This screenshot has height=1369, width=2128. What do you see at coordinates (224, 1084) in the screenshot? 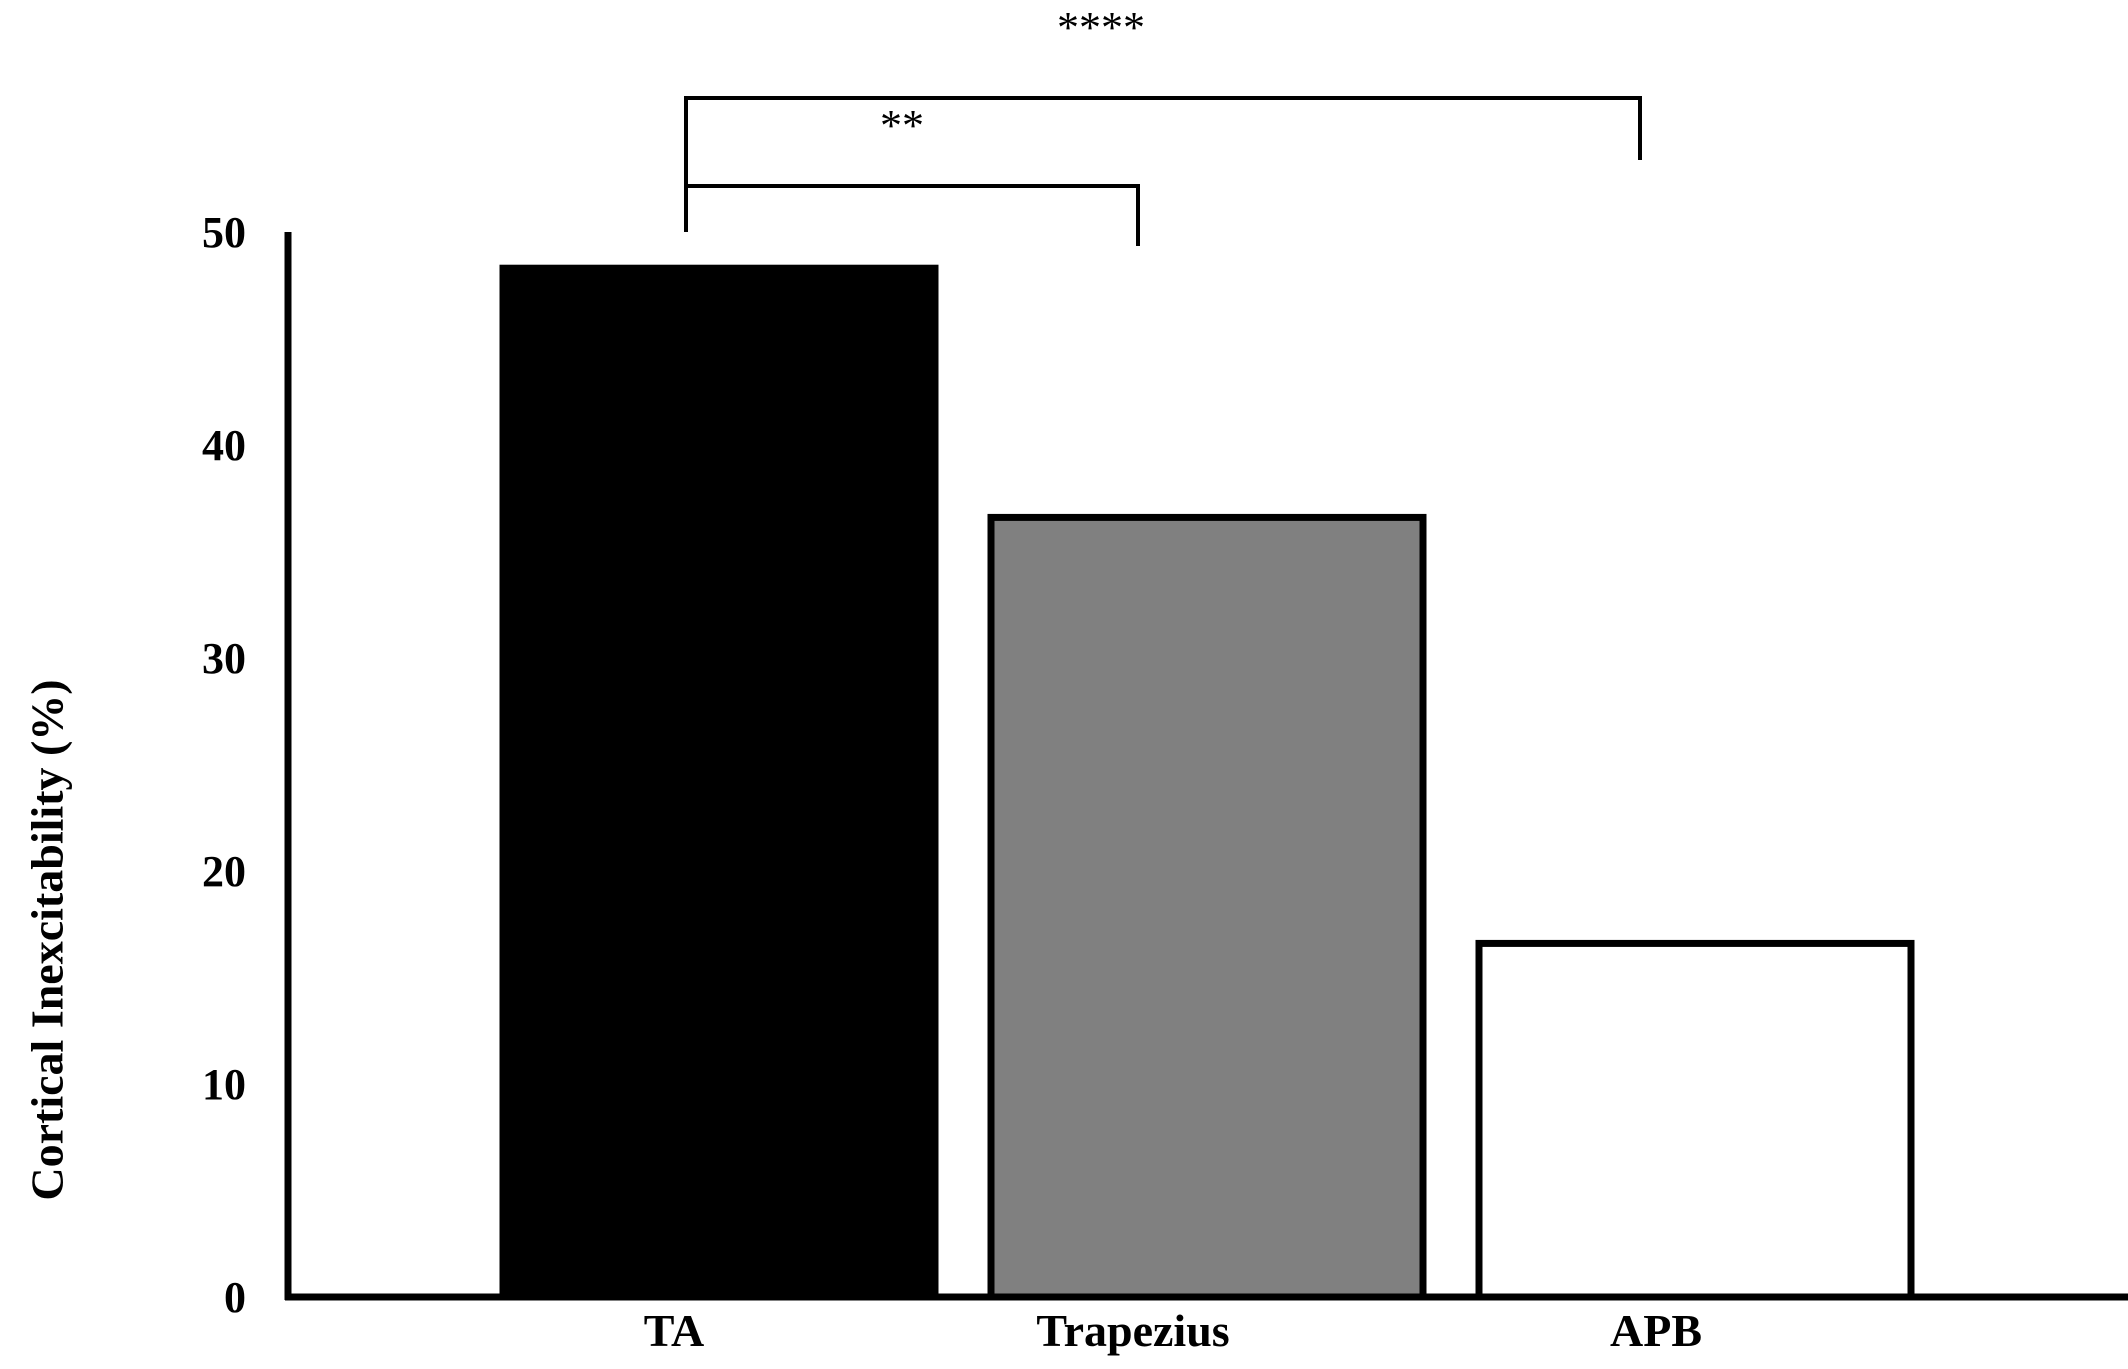
I see `y-tick-label: 10` at bounding box center [224, 1084].